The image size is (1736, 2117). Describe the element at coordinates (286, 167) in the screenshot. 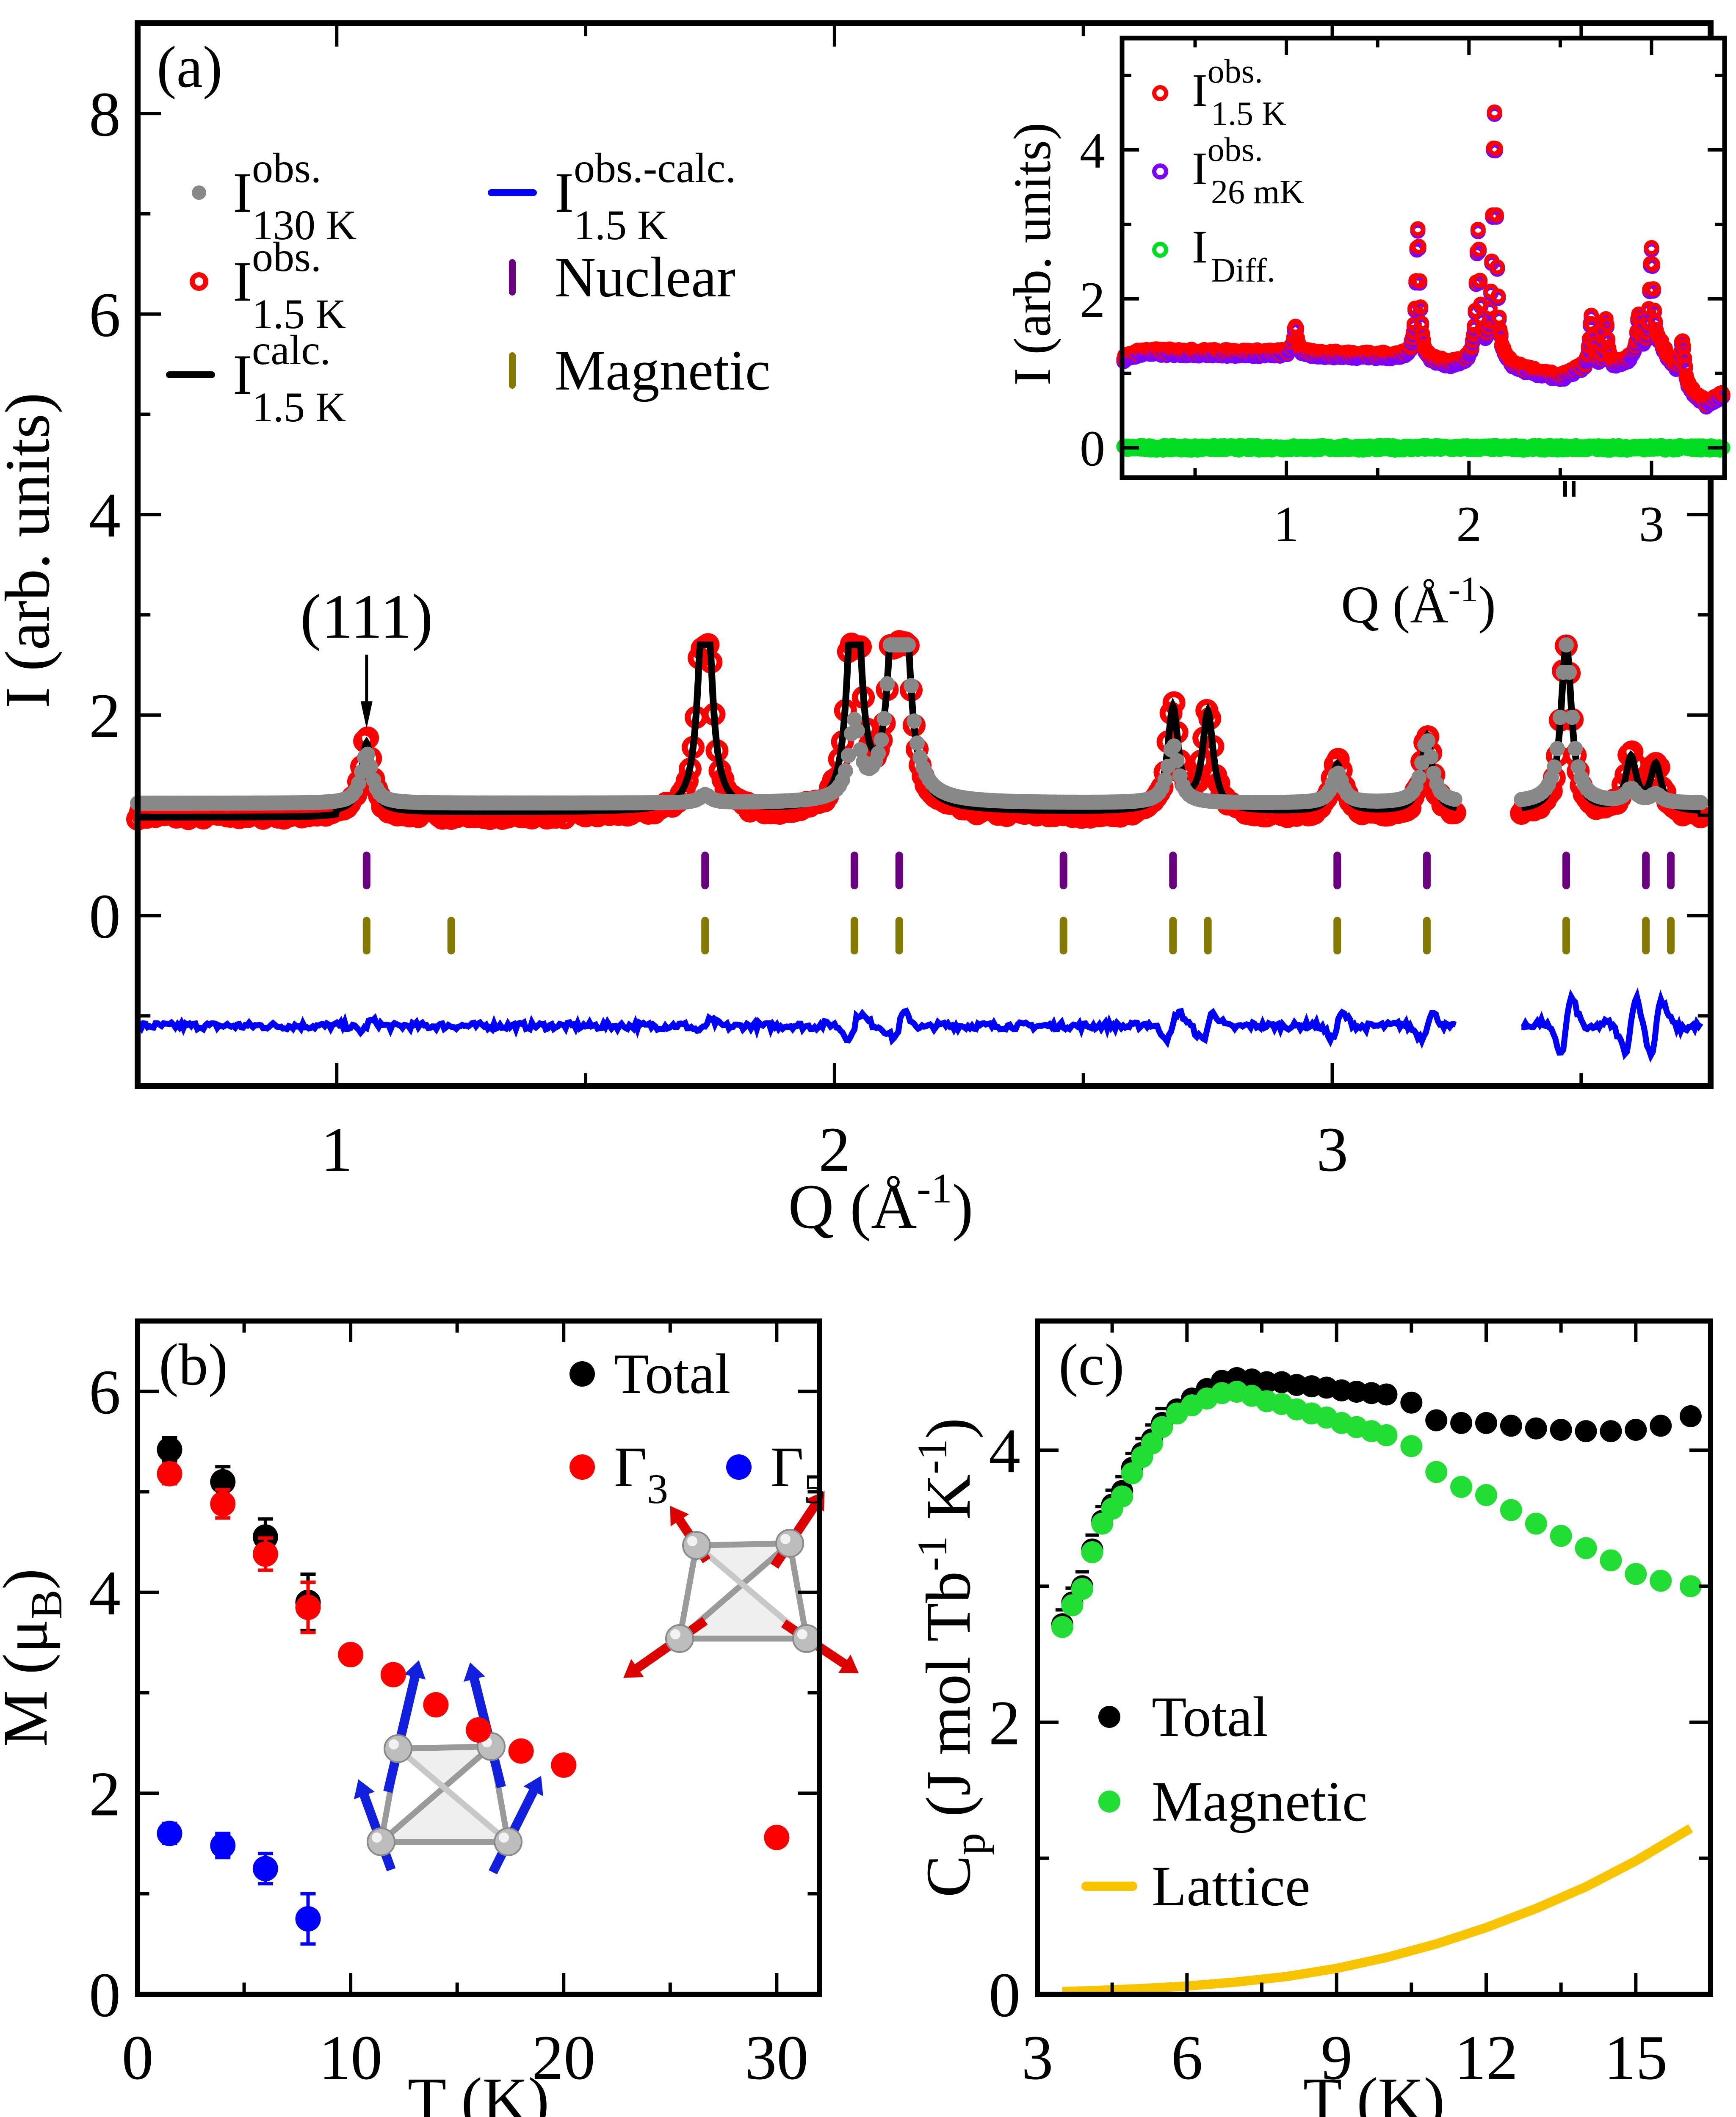

I see `legend-superscript: obs.` at that location.